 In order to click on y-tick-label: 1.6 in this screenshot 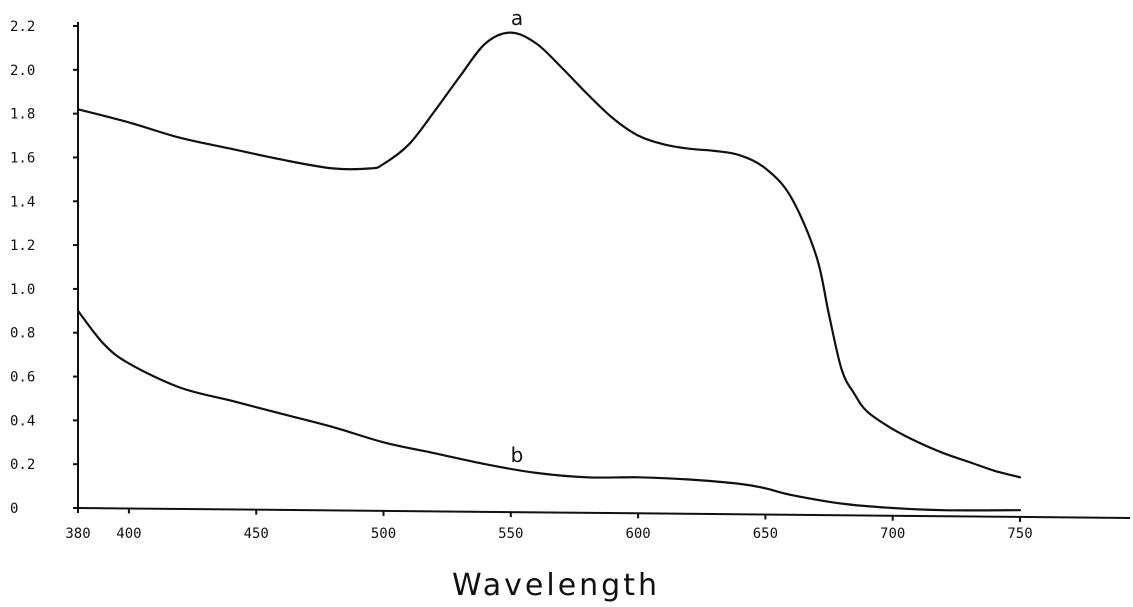, I will do `click(22, 158)`.